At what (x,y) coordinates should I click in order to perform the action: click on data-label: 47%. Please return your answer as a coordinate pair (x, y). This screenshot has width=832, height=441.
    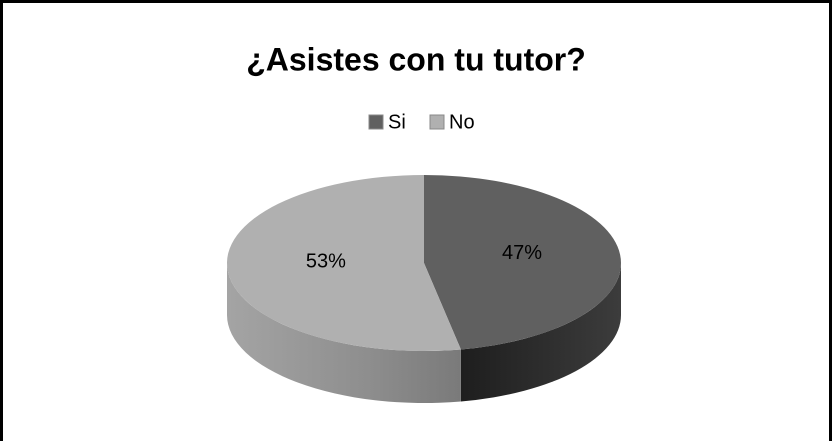
    Looking at the image, I should click on (522, 253).